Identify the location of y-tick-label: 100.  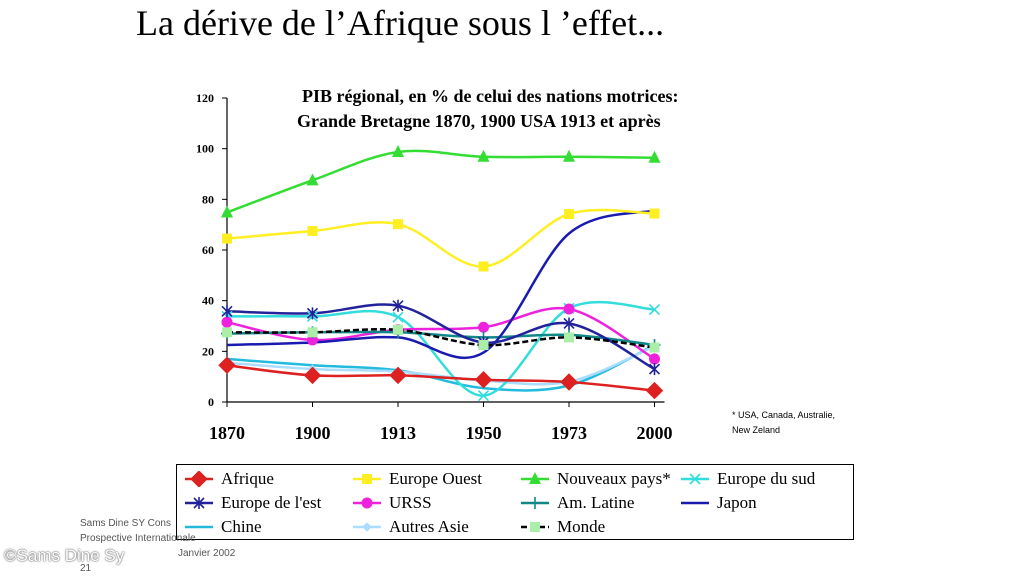
(205, 149).